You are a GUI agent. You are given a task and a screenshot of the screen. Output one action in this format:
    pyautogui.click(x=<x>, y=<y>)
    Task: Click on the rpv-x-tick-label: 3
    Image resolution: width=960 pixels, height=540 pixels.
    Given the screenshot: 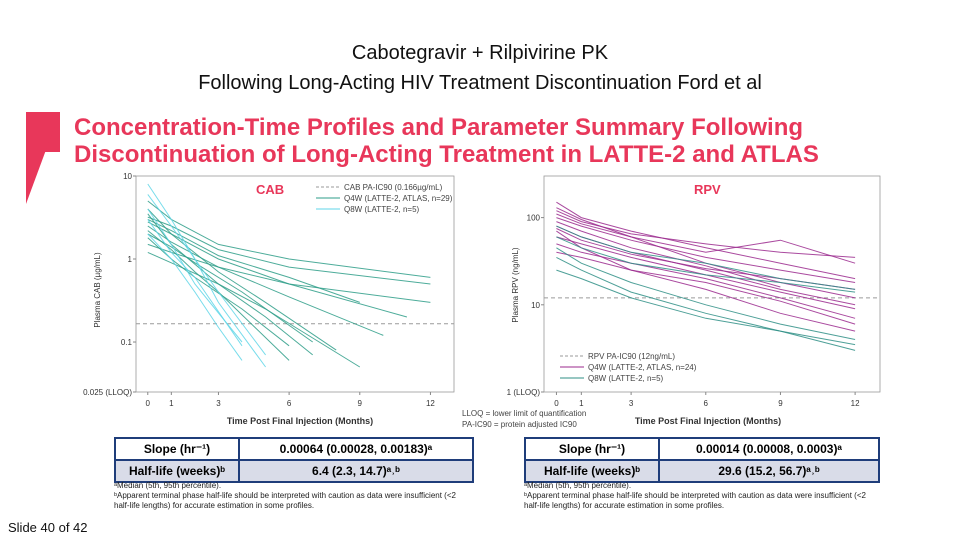 What is the action you would take?
    pyautogui.click(x=631, y=403)
    